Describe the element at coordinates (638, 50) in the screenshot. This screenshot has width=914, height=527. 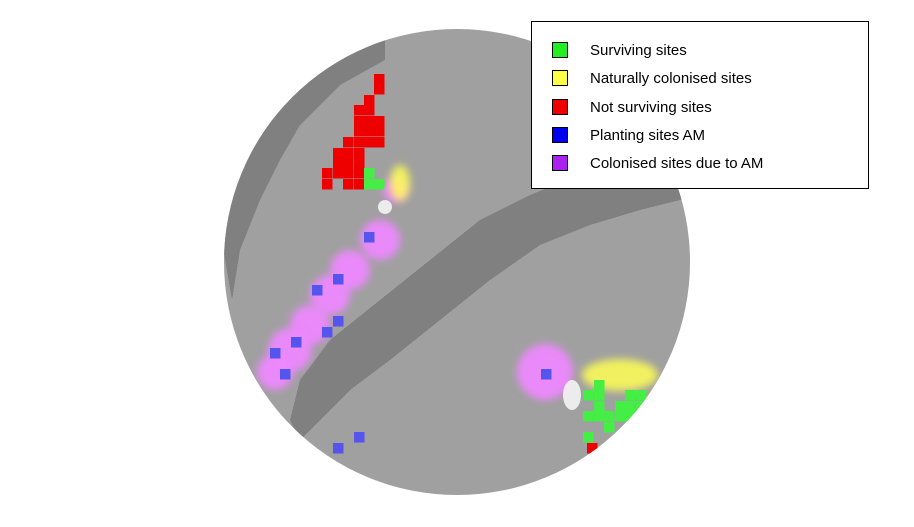
I see `legend-label-surviving: Surviving sites` at that location.